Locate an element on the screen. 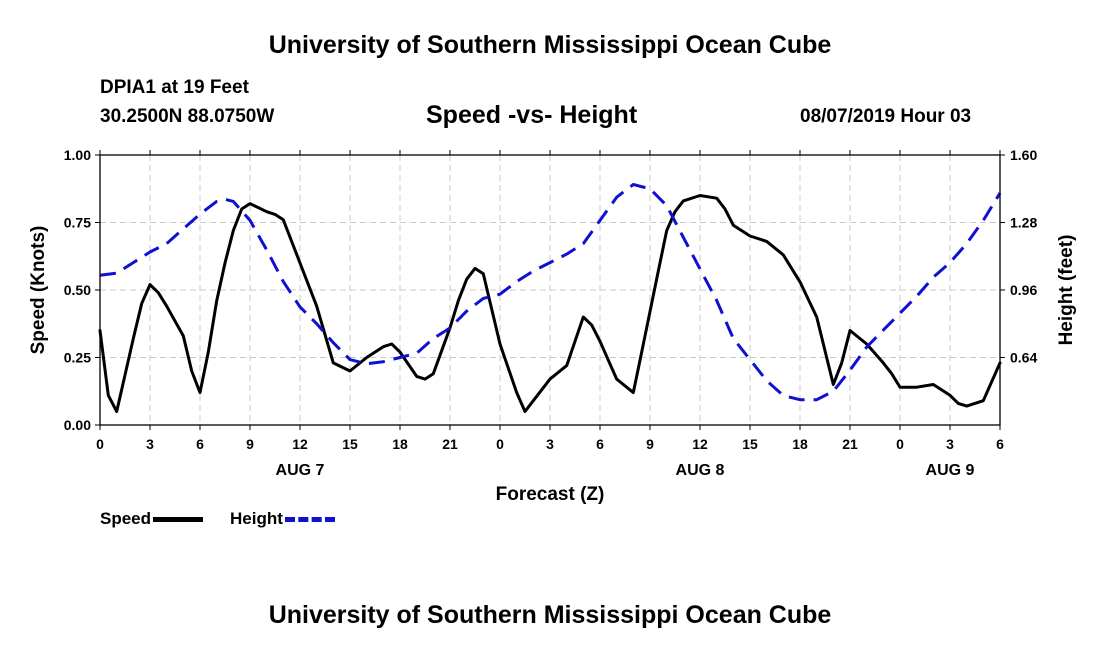 The width and height of the screenshot is (1100, 650). chart-subtitle: Speed -vs- Height is located at coordinates (532, 115).